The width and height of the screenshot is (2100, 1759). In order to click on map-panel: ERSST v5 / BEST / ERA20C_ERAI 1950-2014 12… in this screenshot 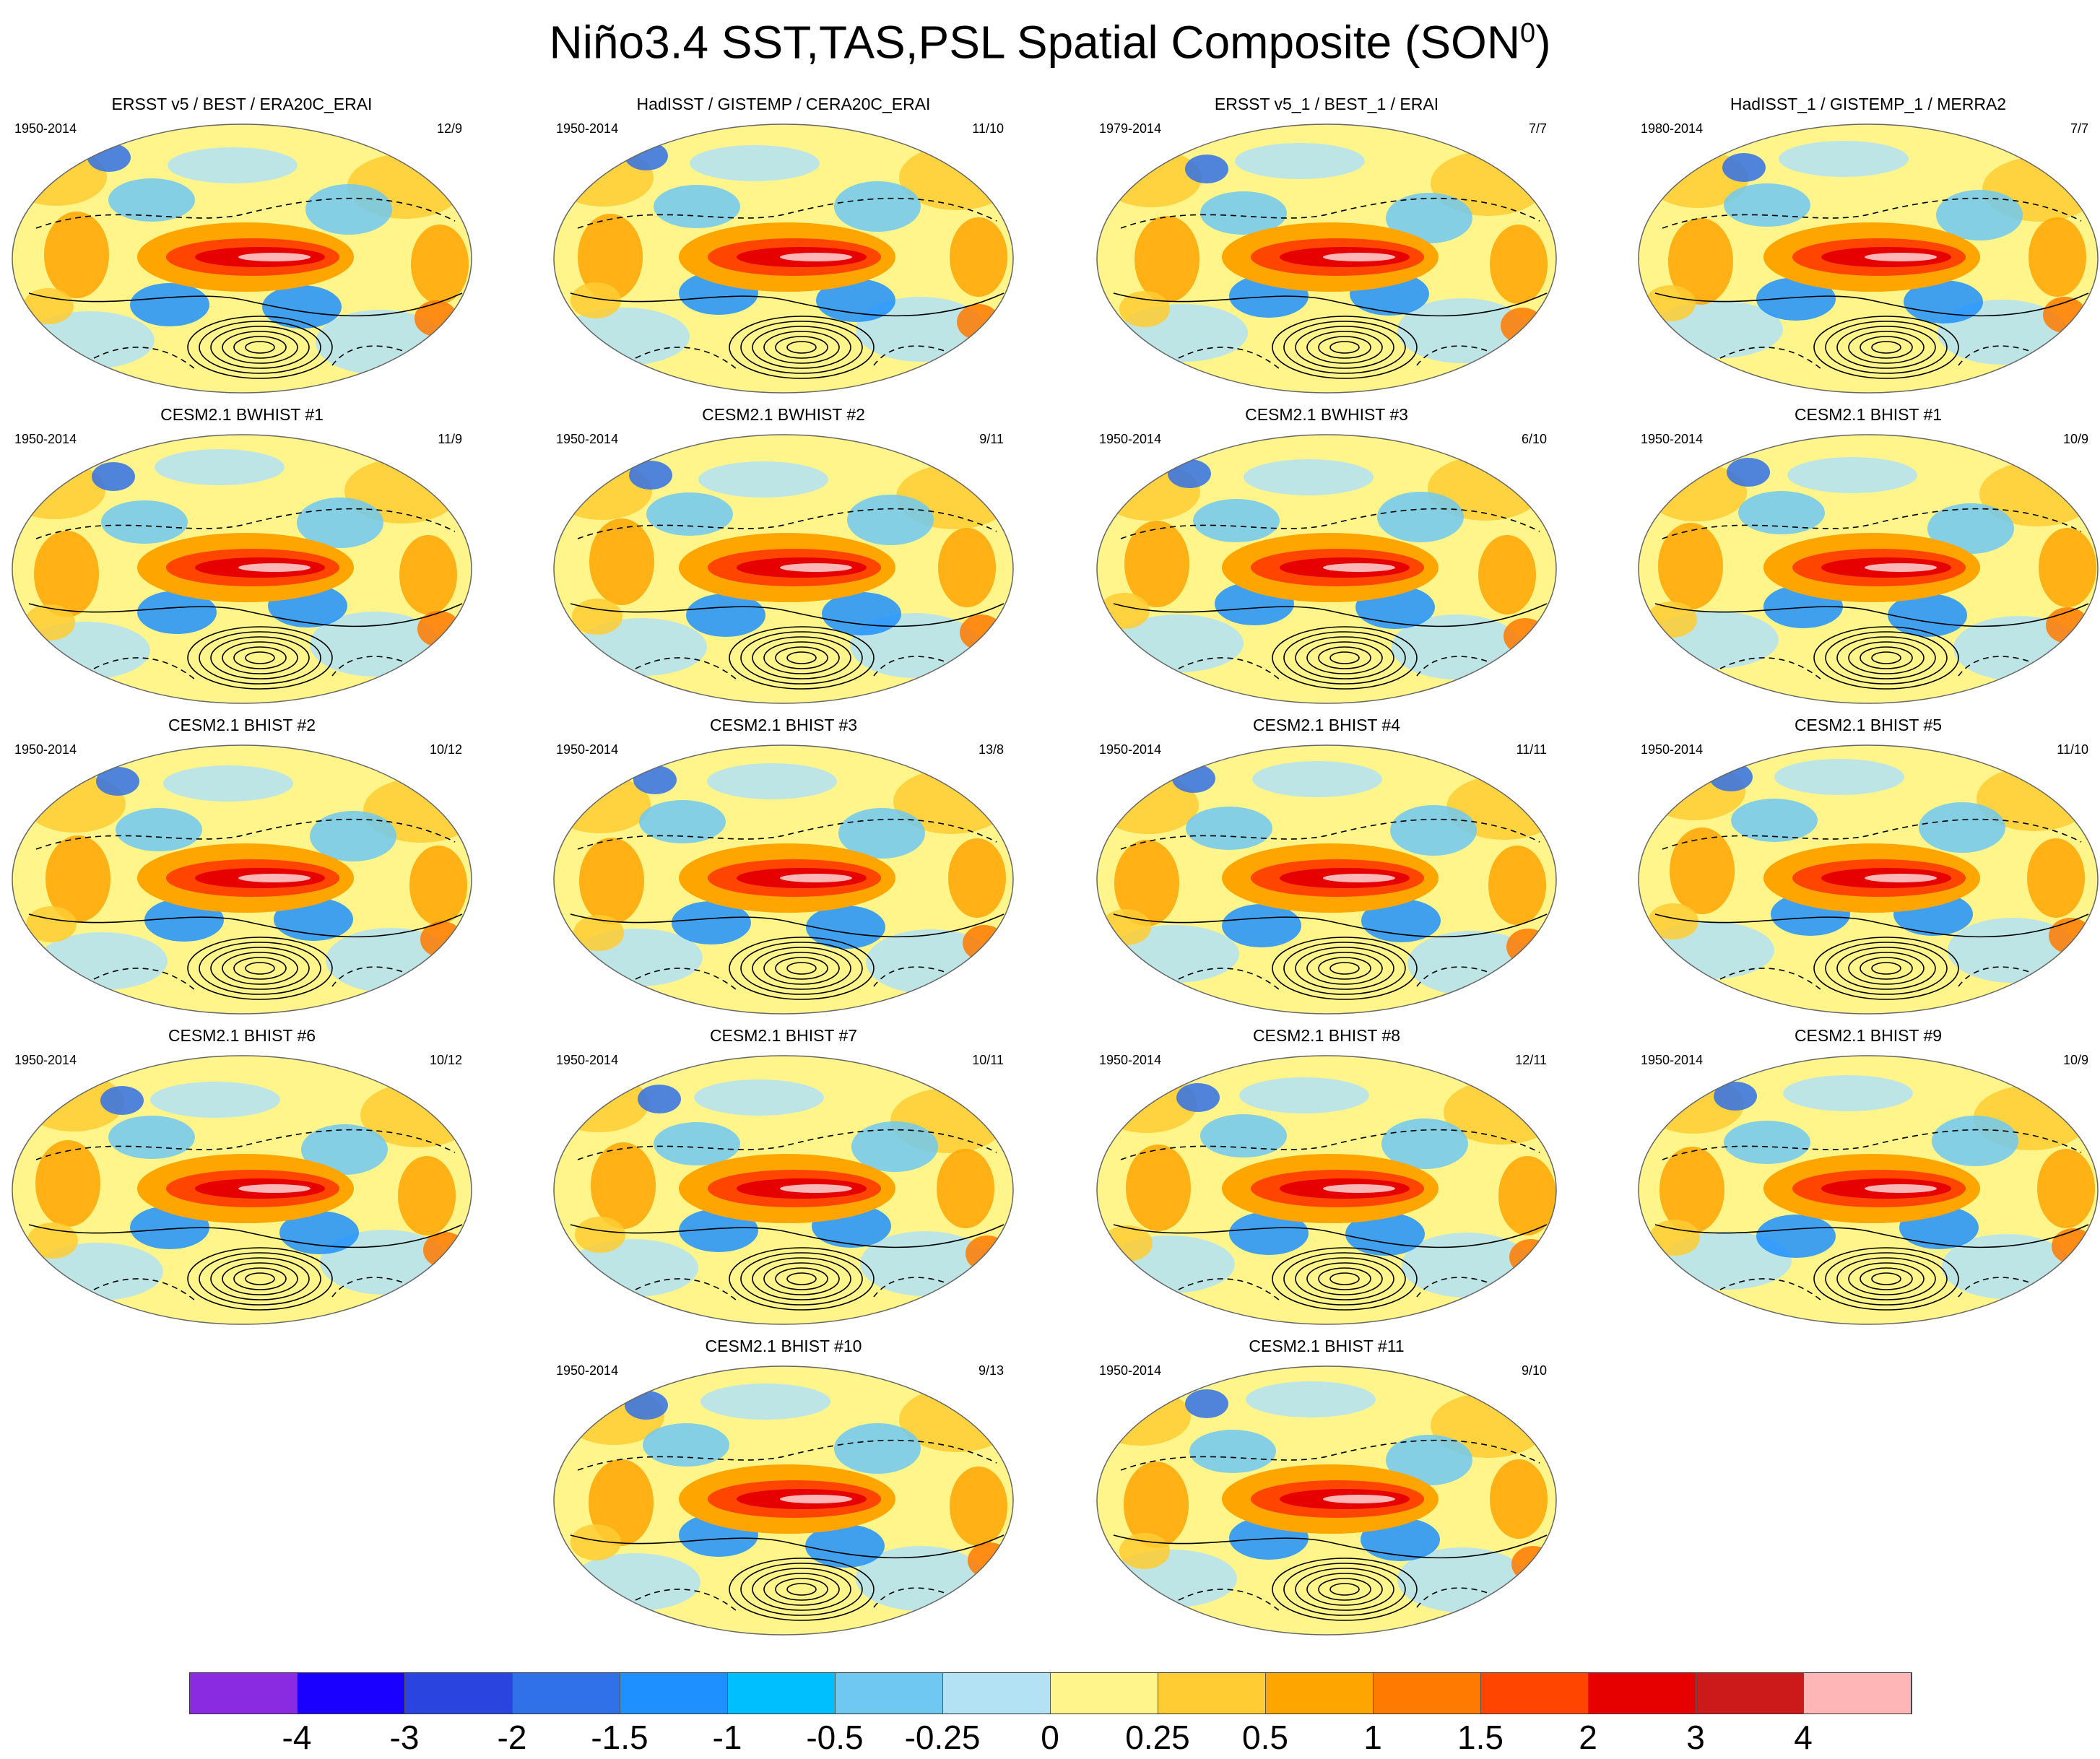, I will do `click(242, 245)`.